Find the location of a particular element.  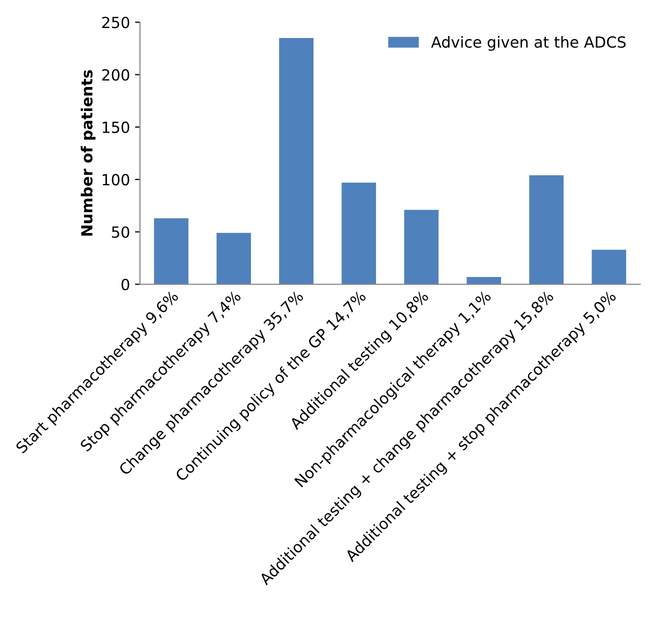

y-tick-label: 200 is located at coordinates (116, 75).